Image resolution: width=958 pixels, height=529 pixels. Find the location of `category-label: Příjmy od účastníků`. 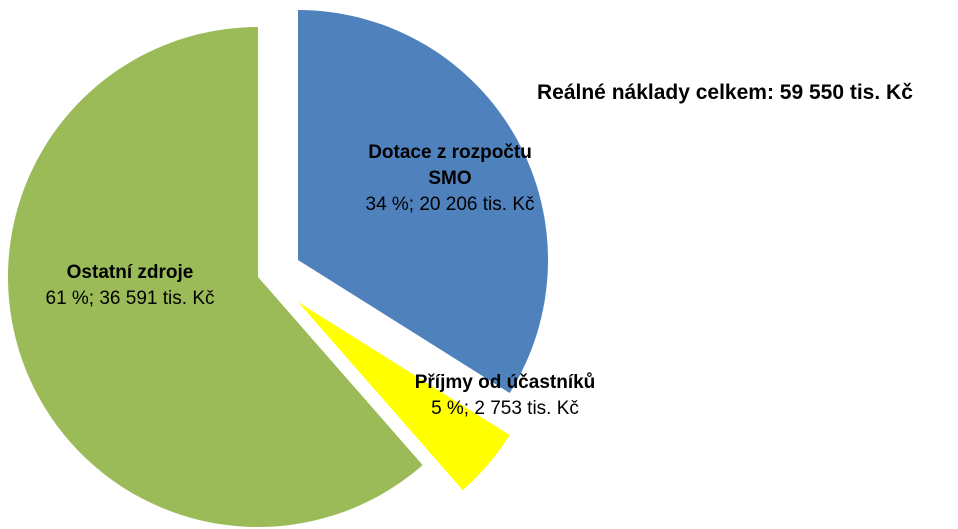

category-label: Příjmy od účastníků is located at coordinates (505, 382).